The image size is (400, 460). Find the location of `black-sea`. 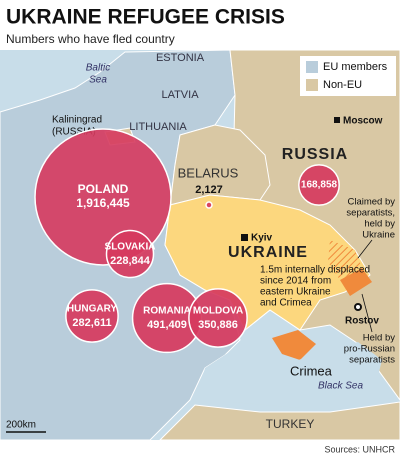

black-sea is located at coordinates (291, 375).